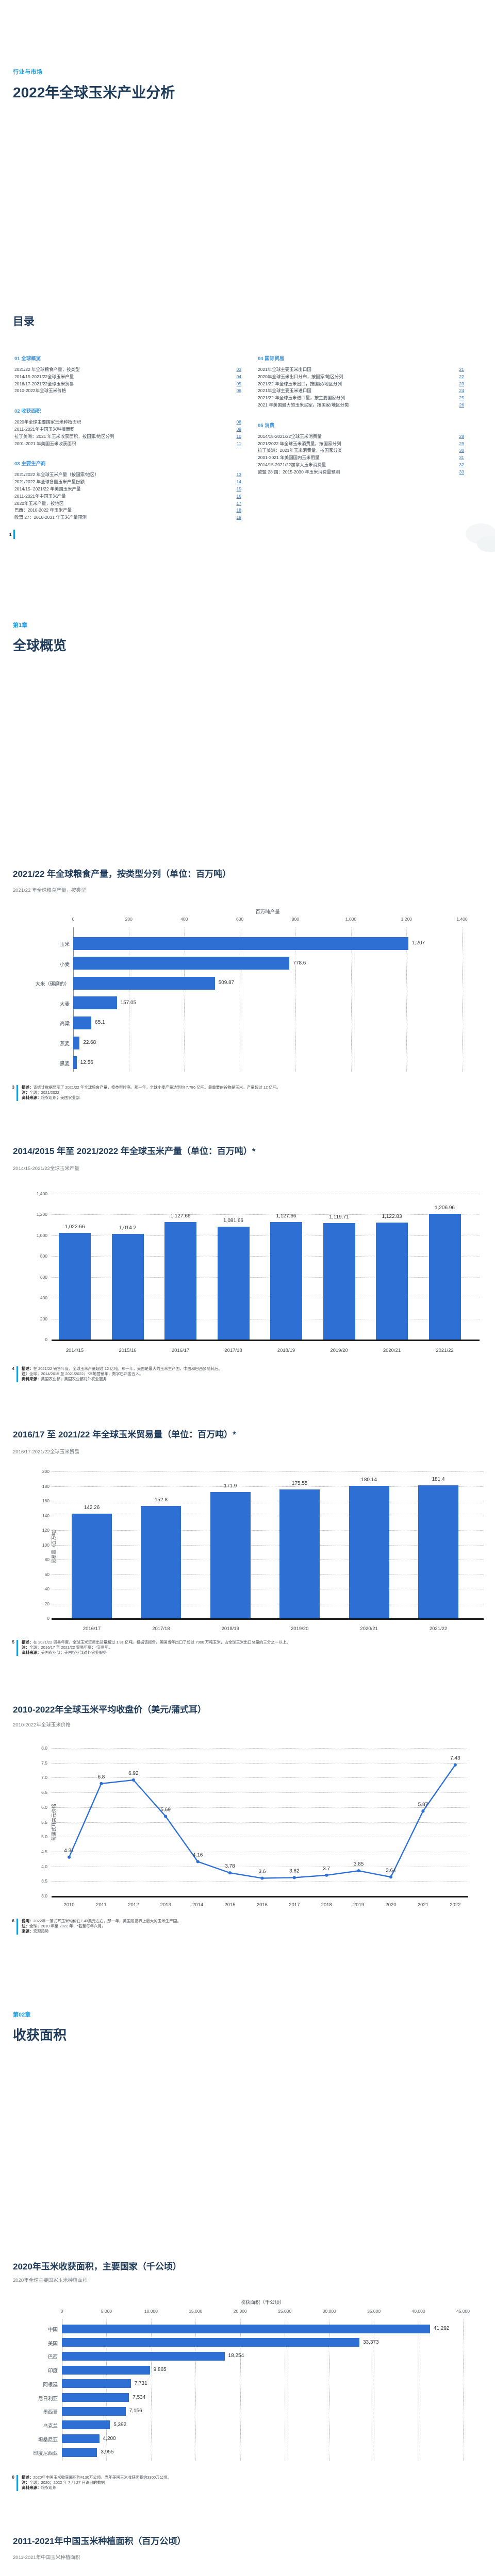 This screenshot has height=2576, width=495. I want to click on category-label: 乌克兰, so click(50, 2426).